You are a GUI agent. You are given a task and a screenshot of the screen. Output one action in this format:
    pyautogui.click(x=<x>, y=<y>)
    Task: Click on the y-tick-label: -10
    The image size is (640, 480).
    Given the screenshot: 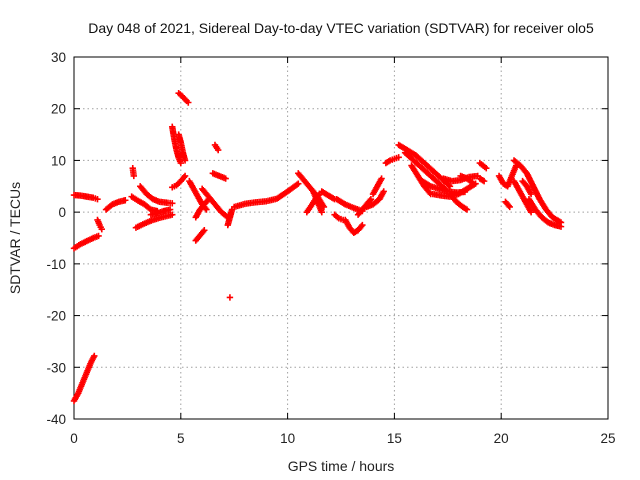 What is the action you would take?
    pyautogui.click(x=56, y=264)
    